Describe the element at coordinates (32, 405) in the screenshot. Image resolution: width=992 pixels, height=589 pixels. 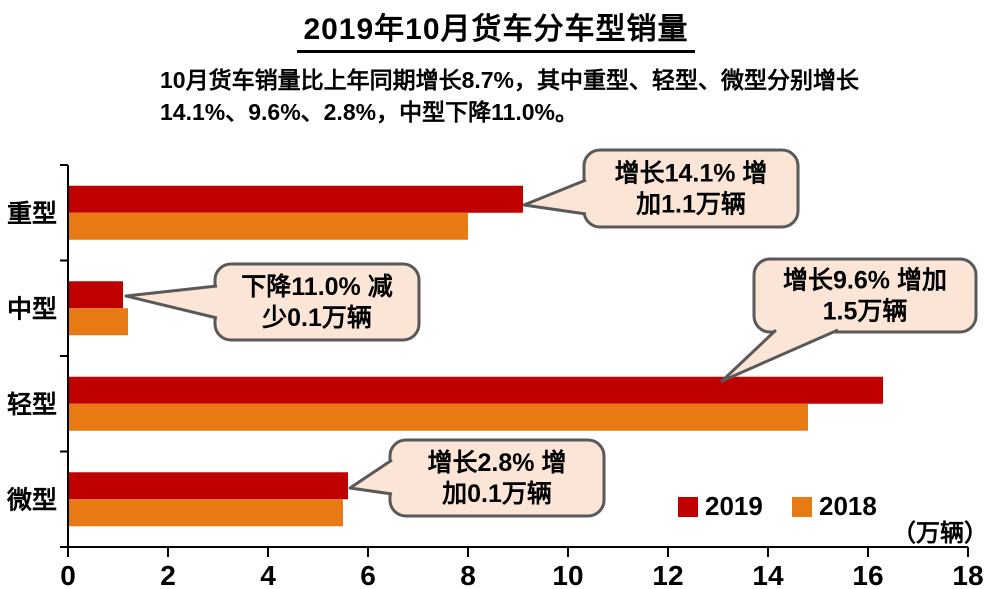
I see `category-label-轻型: 轻型` at that location.